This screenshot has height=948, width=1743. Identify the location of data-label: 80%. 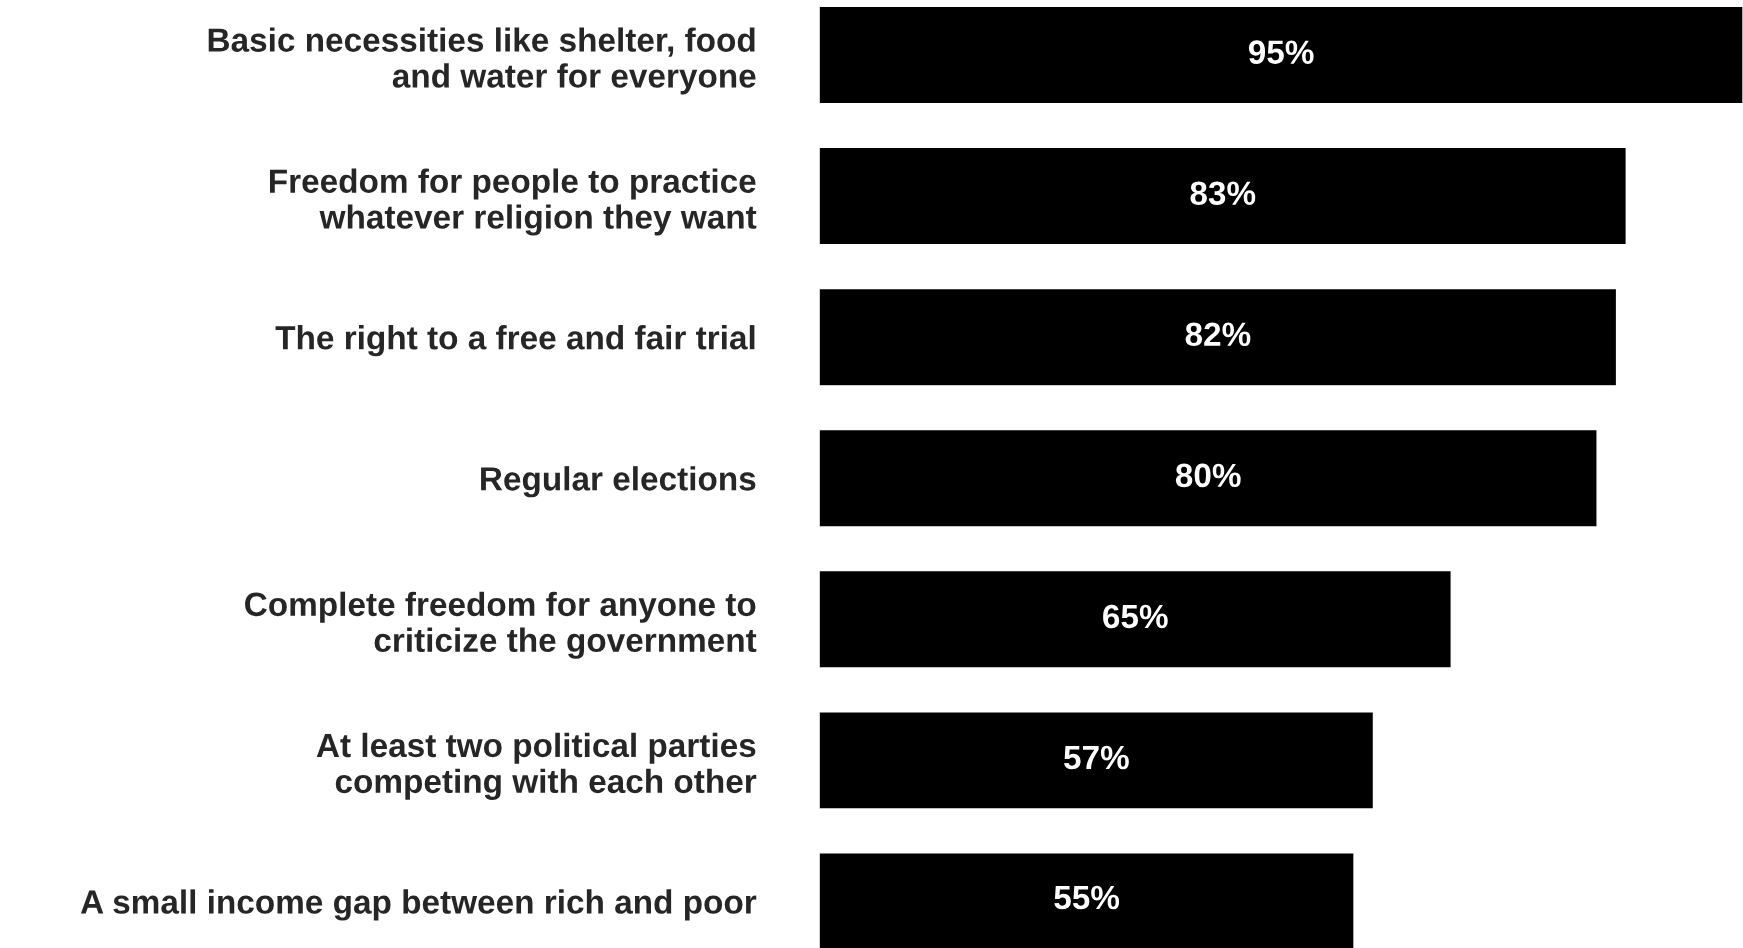
(1208, 475).